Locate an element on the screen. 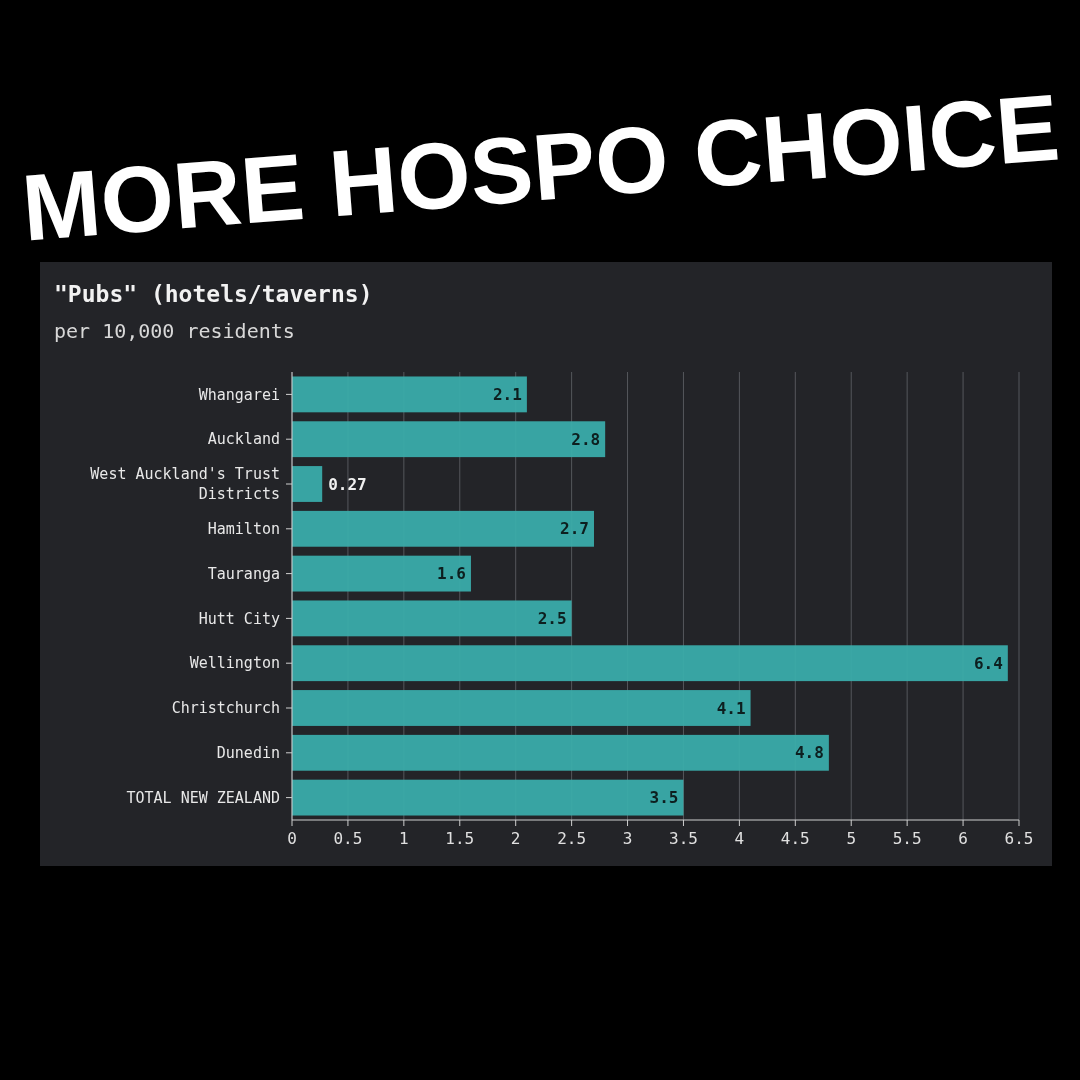 Image resolution: width=1080 pixels, height=1080 pixels. x-tick-label: 5 is located at coordinates (851, 838).